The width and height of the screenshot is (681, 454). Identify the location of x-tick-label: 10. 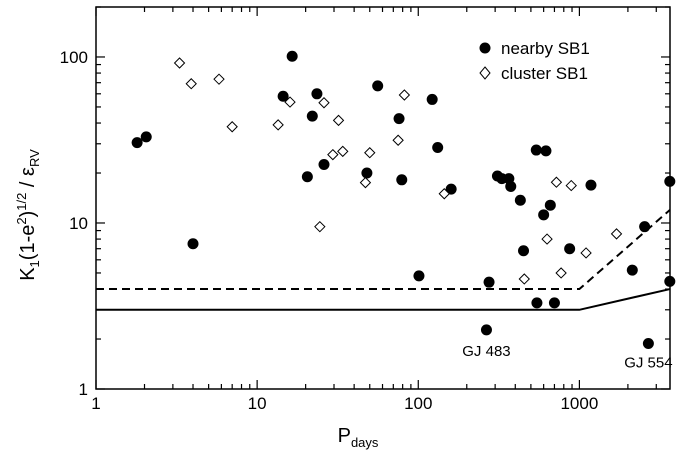
(257, 403).